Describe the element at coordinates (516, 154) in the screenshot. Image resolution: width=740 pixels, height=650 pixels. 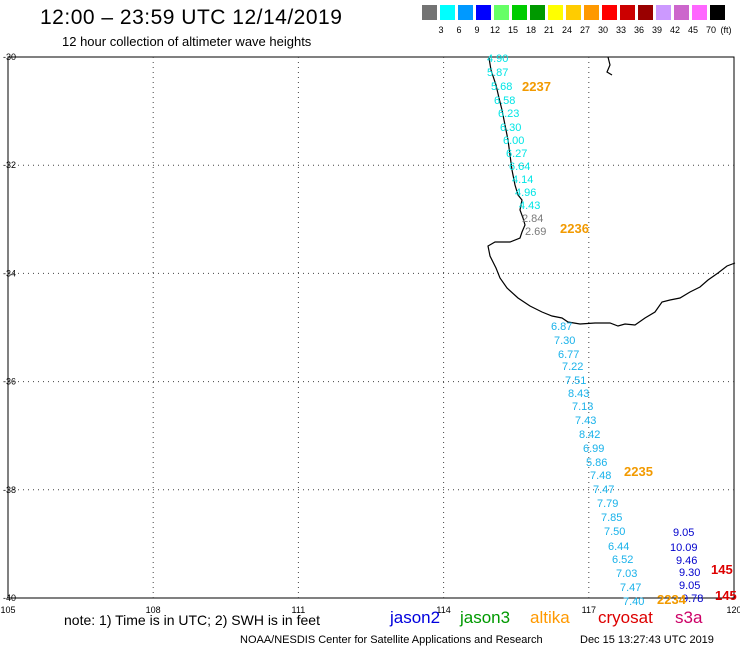
I see `swh-value: 6.27` at that location.